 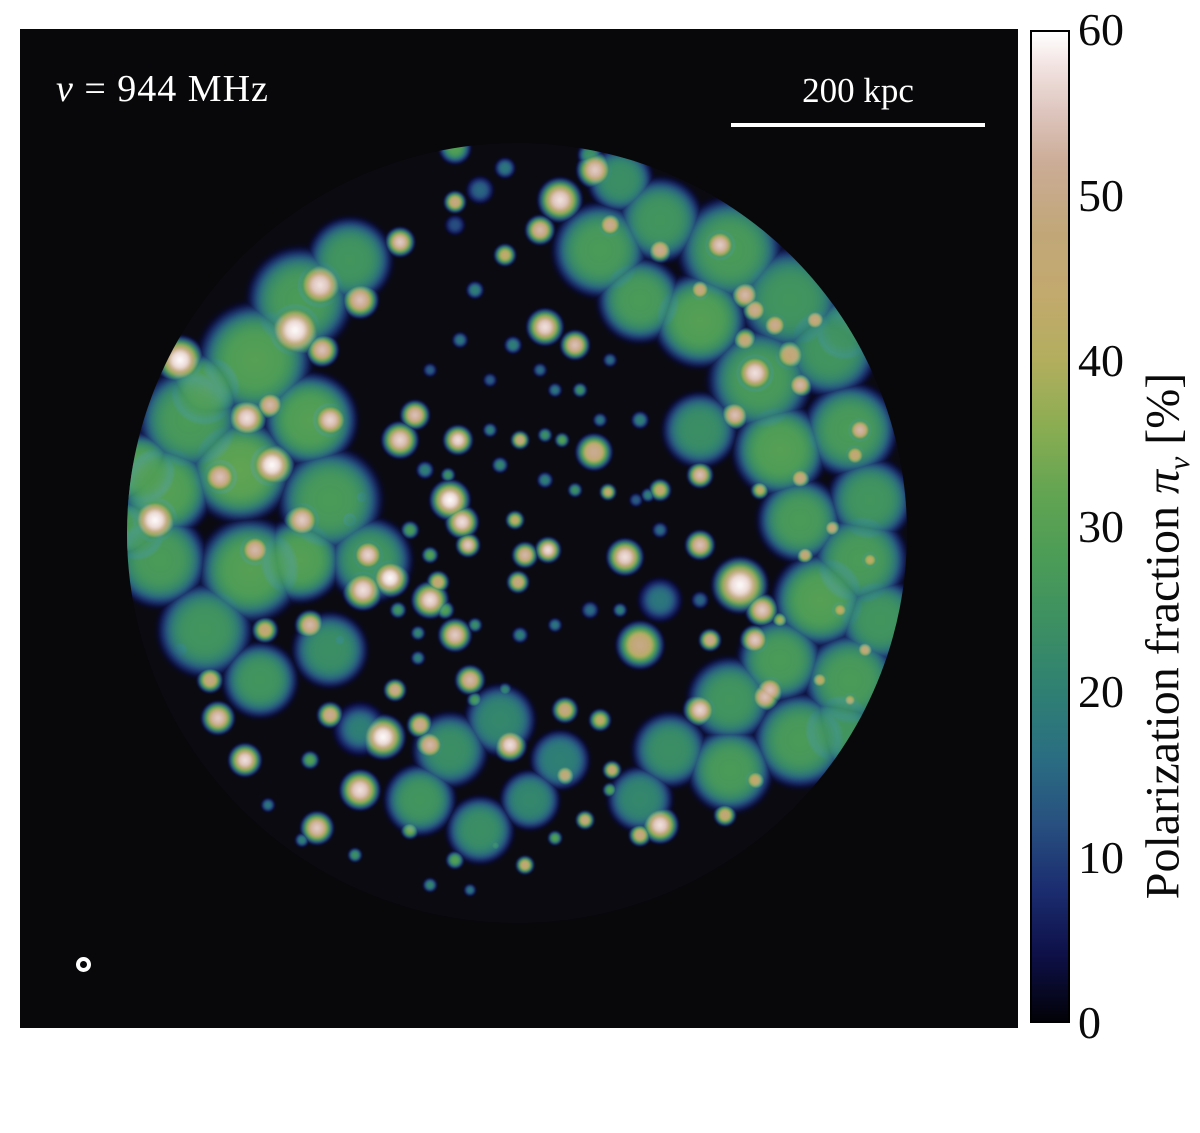 I want to click on scale-bar-line, so click(x=858, y=125).